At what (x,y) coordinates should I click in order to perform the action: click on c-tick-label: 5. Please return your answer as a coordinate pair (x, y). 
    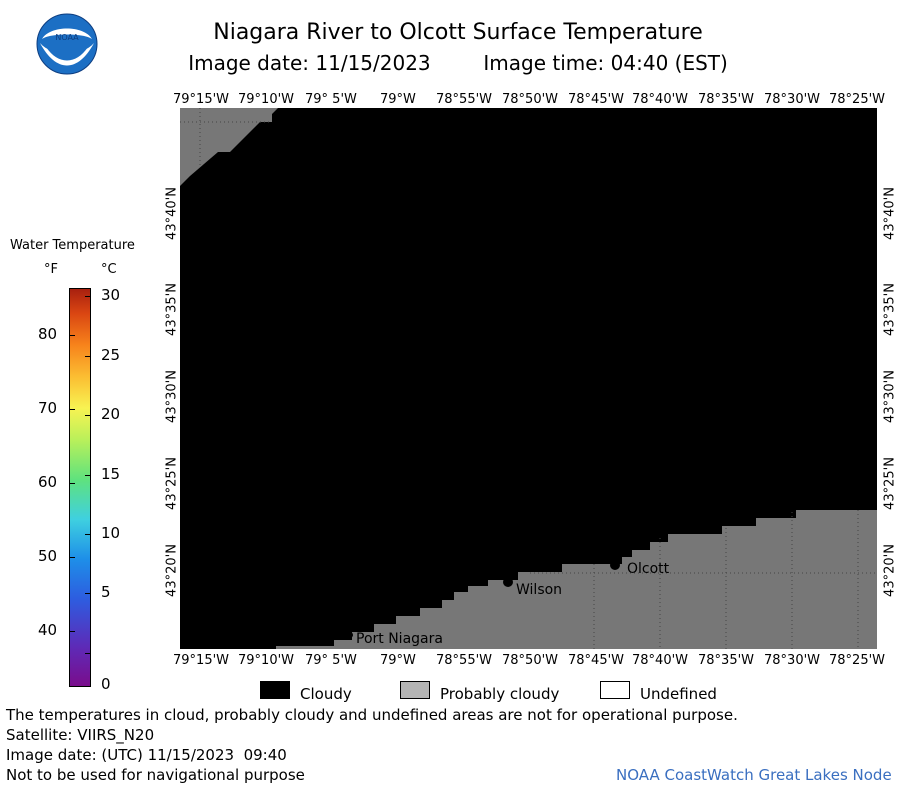
    Looking at the image, I should click on (106, 592).